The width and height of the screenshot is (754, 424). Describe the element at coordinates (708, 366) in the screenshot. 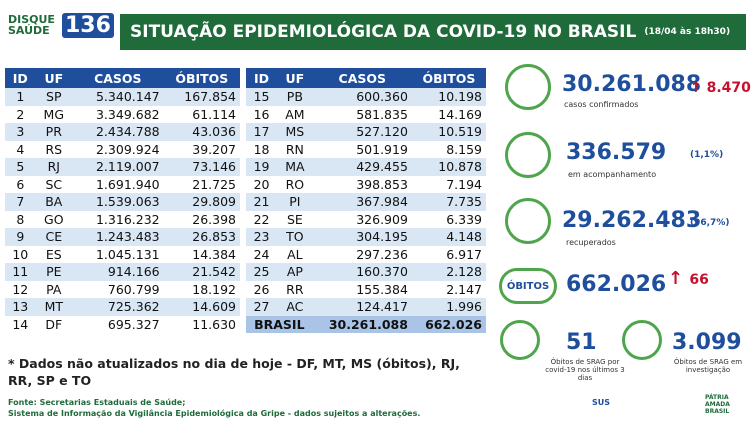

I see `srag-investigation-label: Óbitos de SRAG em investigação` at that location.